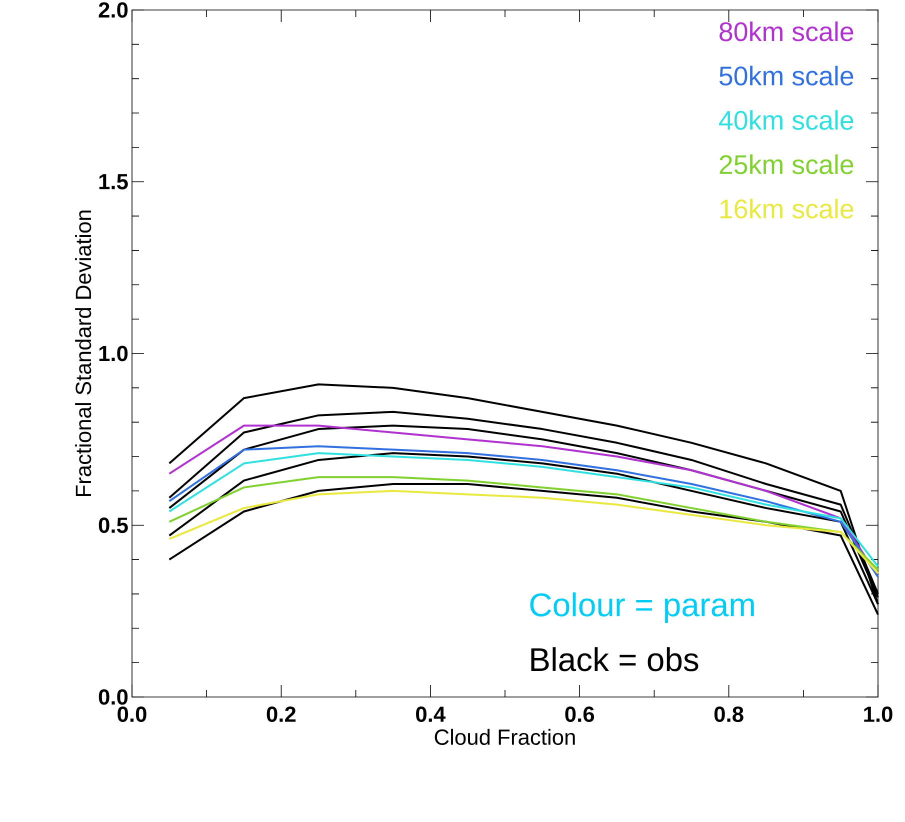 The image size is (905, 822). What do you see at coordinates (729, 714) in the screenshot?
I see `x-tick-label: 0.8` at bounding box center [729, 714].